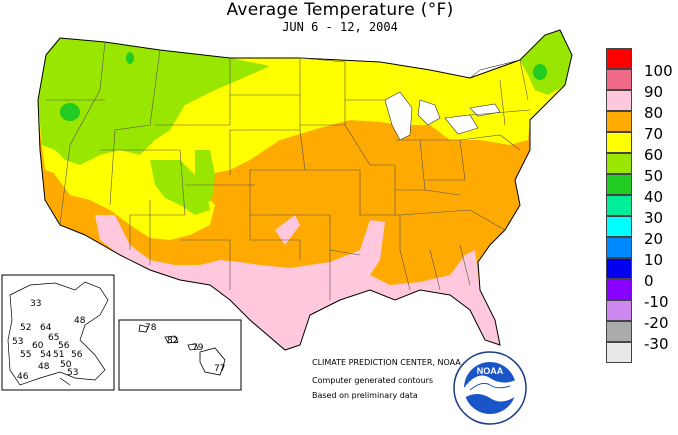 Image resolution: width=678 pixels, height=435 pixels. What do you see at coordinates (656, 323) in the screenshot?
I see `legend-label: -20` at bounding box center [656, 323].